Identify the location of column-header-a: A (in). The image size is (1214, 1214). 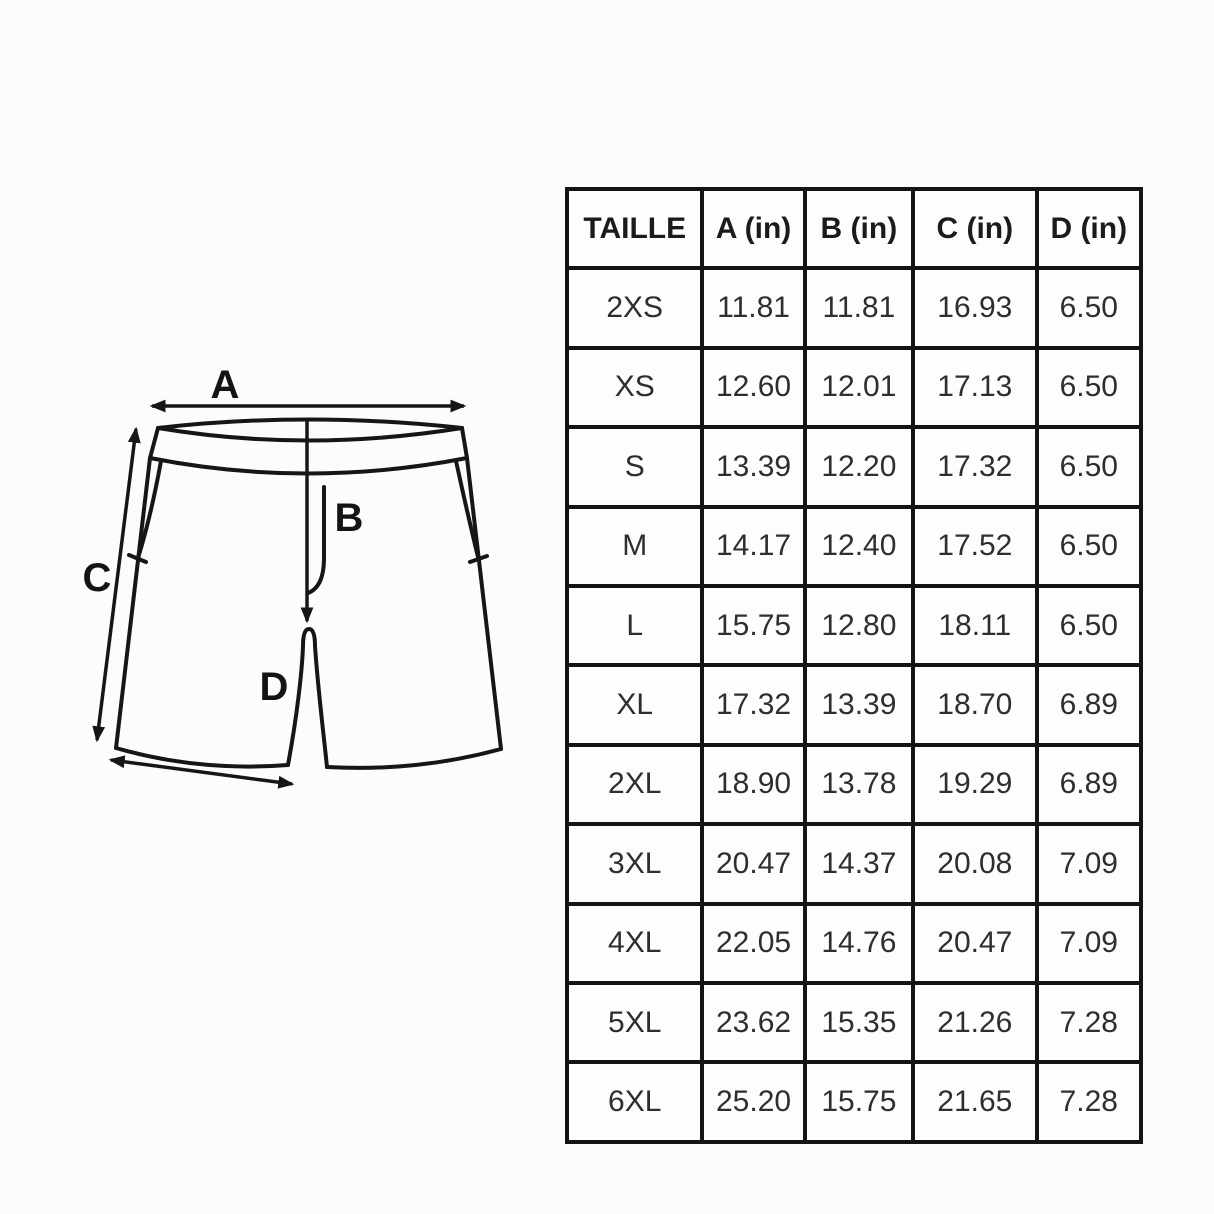
(753, 228).